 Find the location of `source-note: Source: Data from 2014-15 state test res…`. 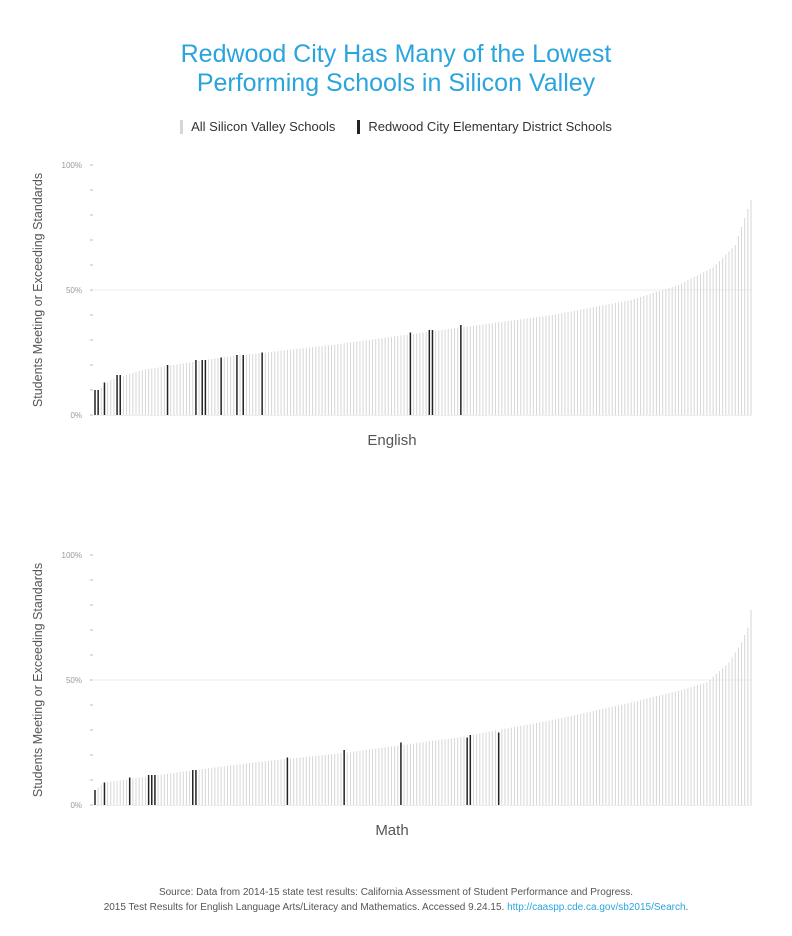

source-note: Source: Data from 2014-15 state test res… is located at coordinates (396, 900).